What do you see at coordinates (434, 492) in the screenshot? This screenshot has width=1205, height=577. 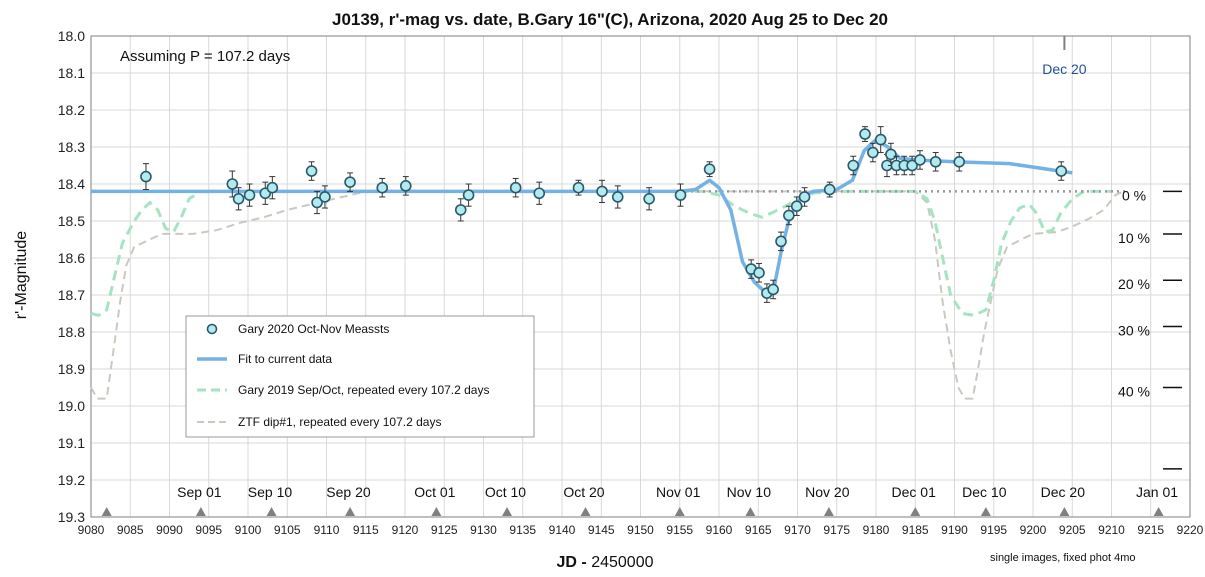 I see `month-label: Oct 01` at bounding box center [434, 492].